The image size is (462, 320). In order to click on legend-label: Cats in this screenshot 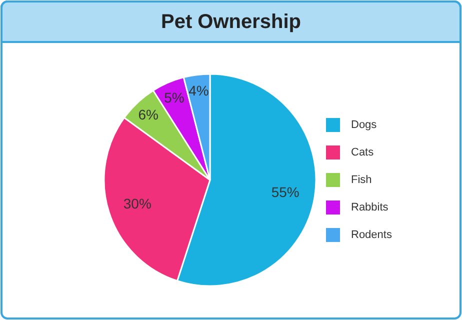, I will do `click(362, 152)`.